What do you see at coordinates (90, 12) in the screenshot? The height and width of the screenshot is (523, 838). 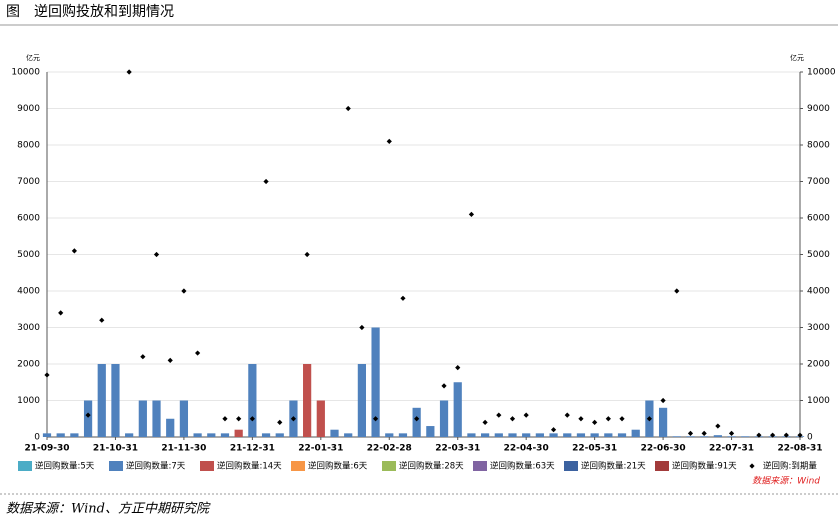 I see `chart-title: 图 逆回购投放和到期情况` at bounding box center [90, 12].